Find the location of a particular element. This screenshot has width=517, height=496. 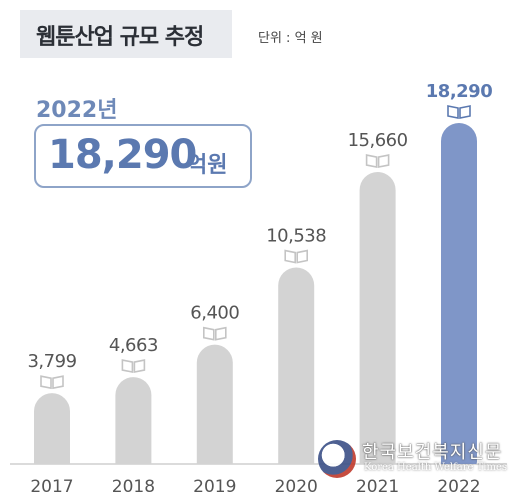

bar-2020 is located at coordinates (296, 365).